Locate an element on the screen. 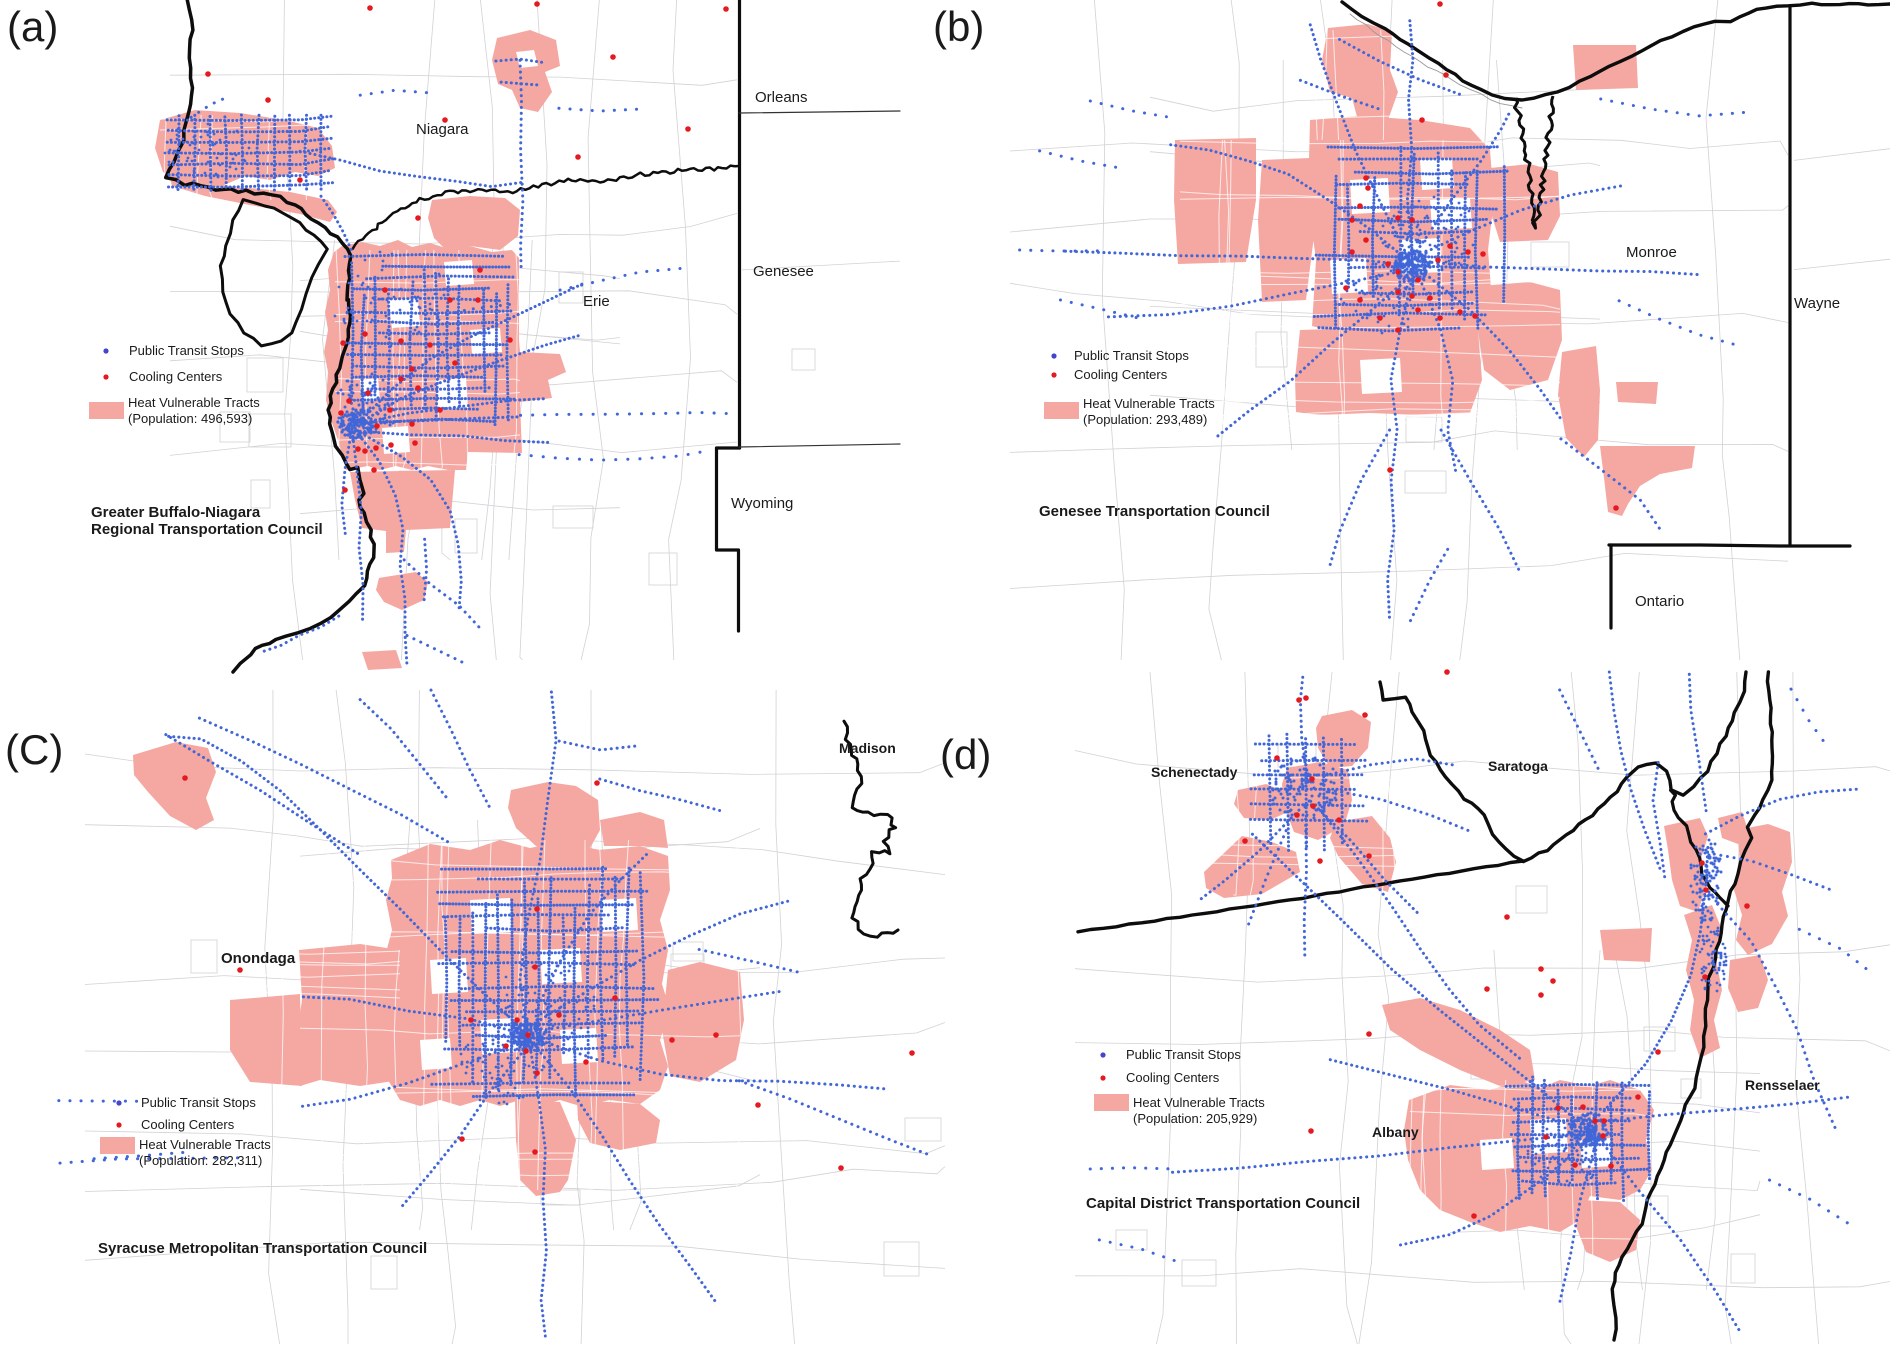  svg-text: Madison is located at coordinates (867, 748).